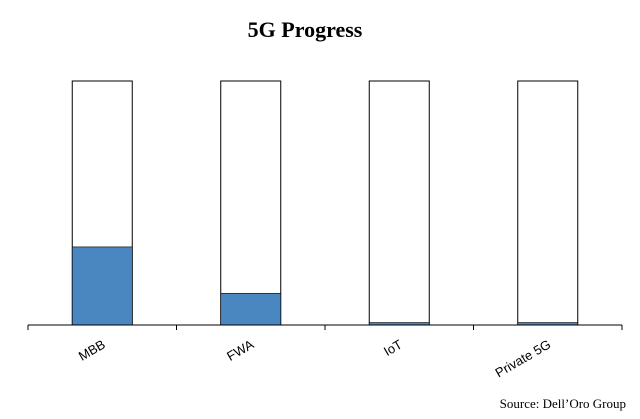 The image size is (640, 419). Describe the element at coordinates (563, 403) in the screenshot. I see `source-note: Source: Dell’Oro Group` at that location.